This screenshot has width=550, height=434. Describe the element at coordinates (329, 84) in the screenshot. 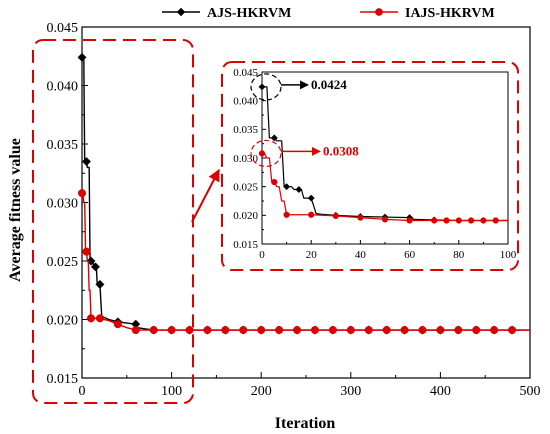

I see `annotation-ajs-initial-value: 0.0424` at that location.